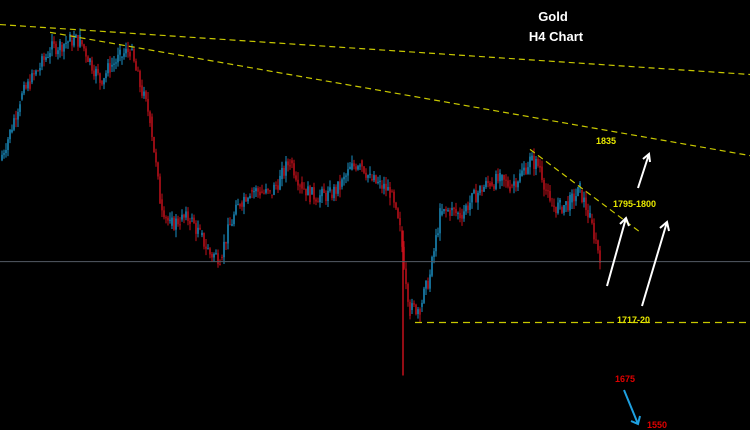 The height and width of the screenshot is (430, 750). I want to click on trendline, so click(585, 190).